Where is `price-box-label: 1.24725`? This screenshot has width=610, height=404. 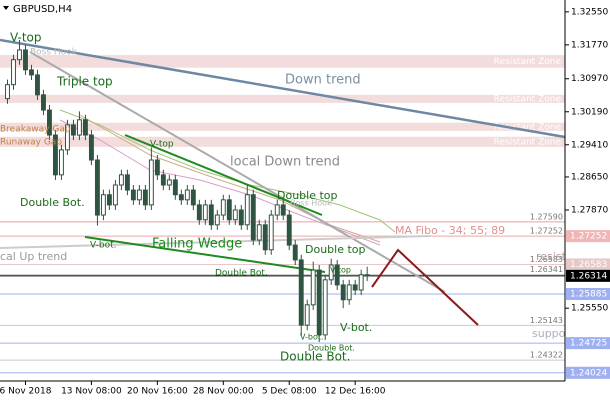
price-box-label: 1.24725 is located at coordinates (588, 344).